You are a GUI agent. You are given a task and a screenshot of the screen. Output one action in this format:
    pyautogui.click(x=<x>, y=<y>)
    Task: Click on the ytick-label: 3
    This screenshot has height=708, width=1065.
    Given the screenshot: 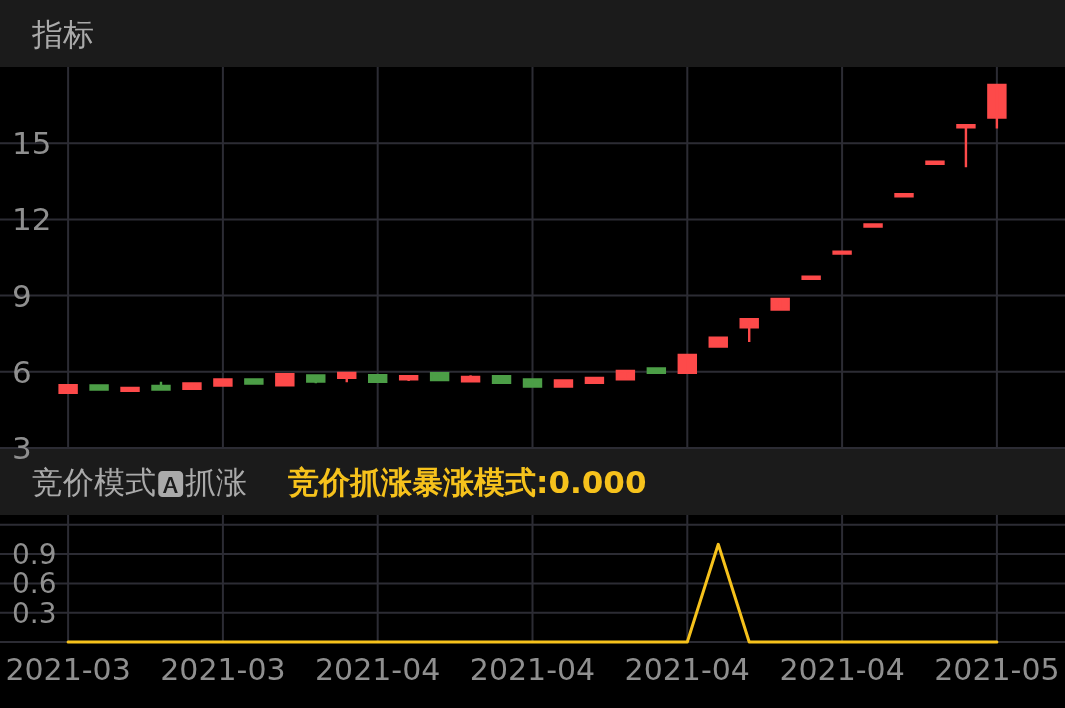 What is the action you would take?
    pyautogui.click(x=22, y=448)
    